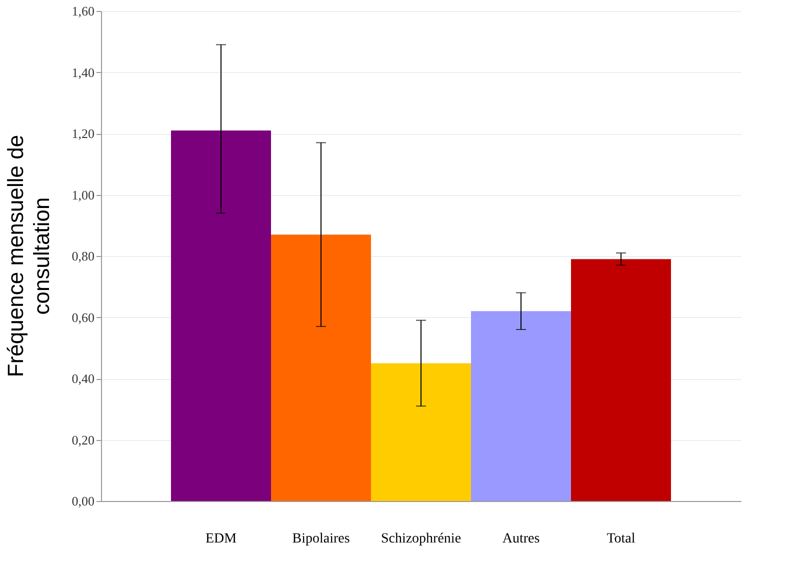  Describe the element at coordinates (28, 256) in the screenshot. I see `y-axis-title: Fréquence mensuelle de consultation` at that location.